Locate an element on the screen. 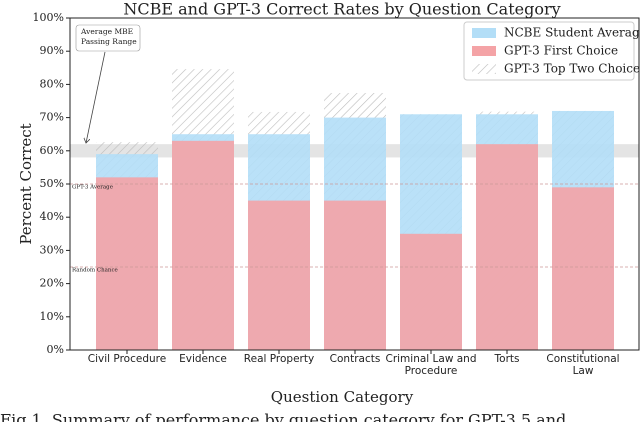  y-tick-label: 100% is located at coordinates (48, 17).